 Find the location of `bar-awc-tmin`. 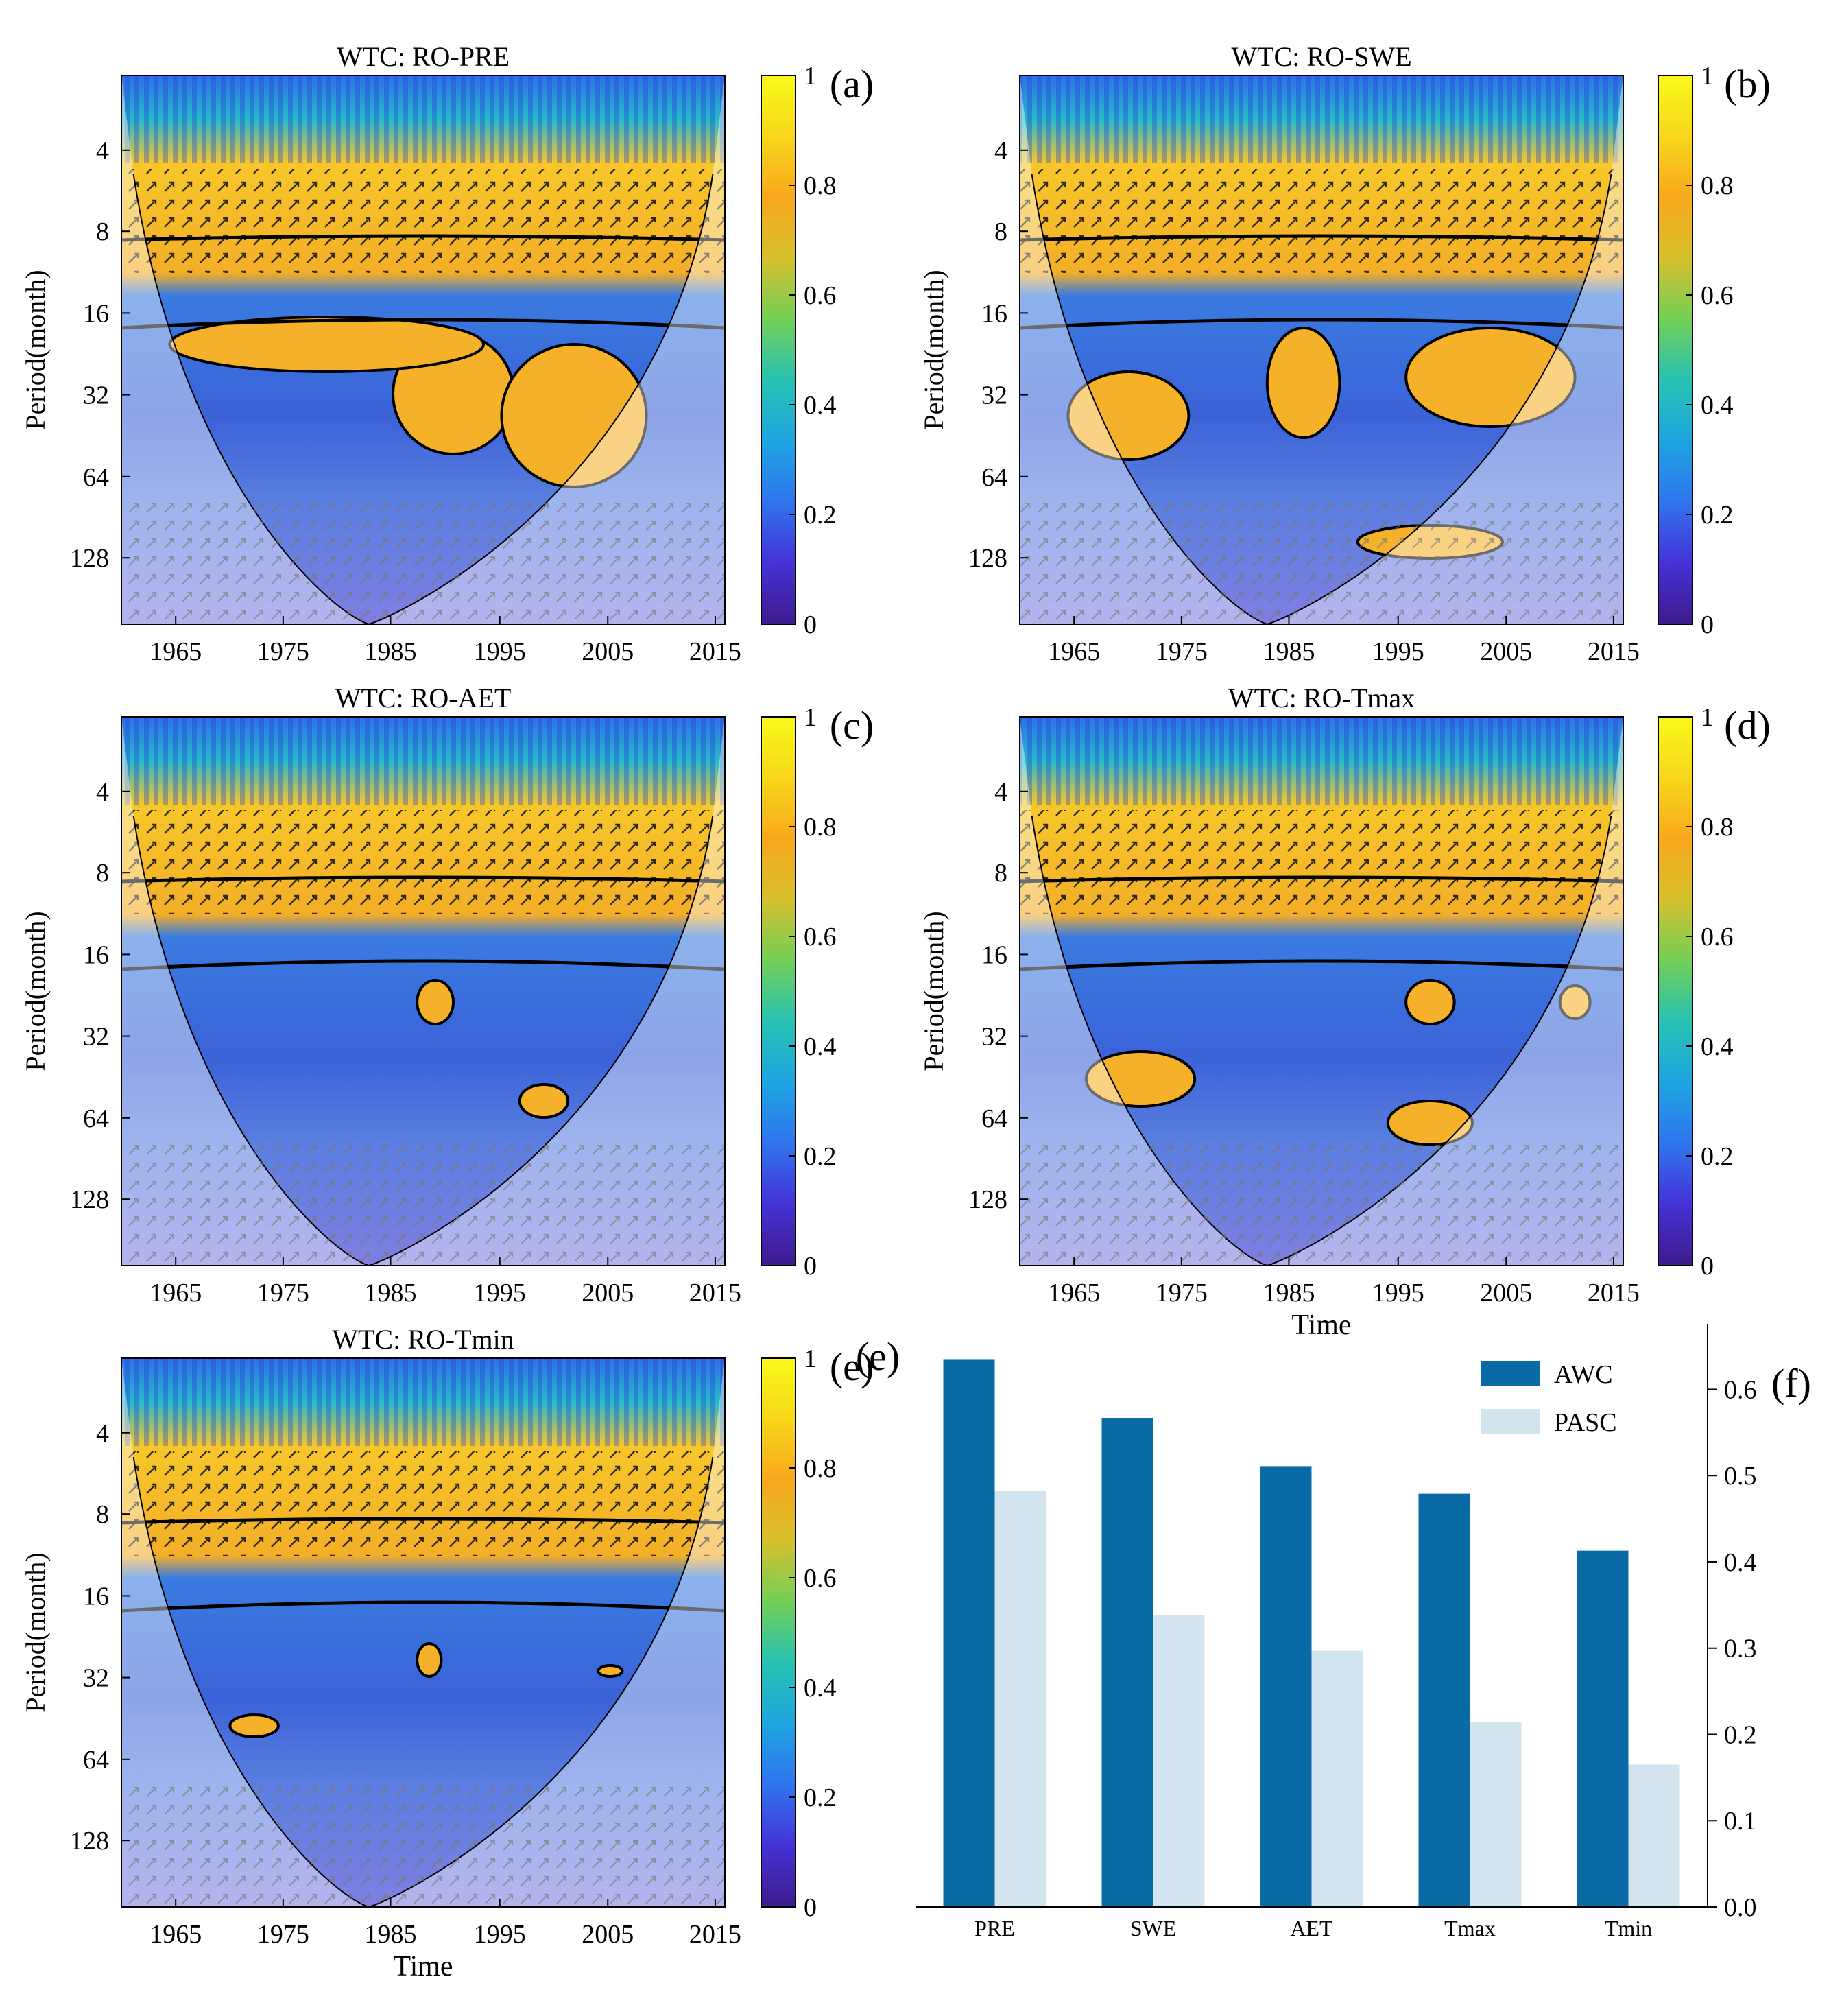

bar-awc-tmin is located at coordinates (1603, 1728).